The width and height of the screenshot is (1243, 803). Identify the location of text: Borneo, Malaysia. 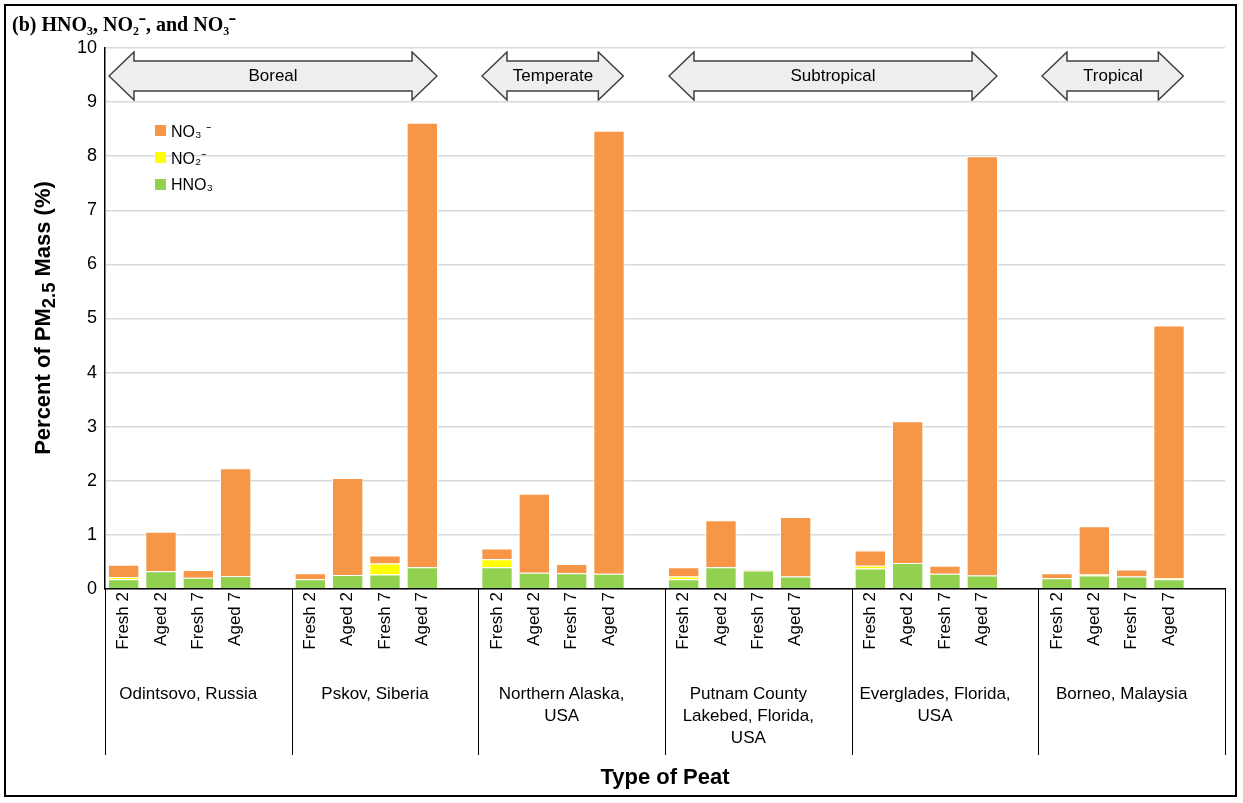
(1121, 694).